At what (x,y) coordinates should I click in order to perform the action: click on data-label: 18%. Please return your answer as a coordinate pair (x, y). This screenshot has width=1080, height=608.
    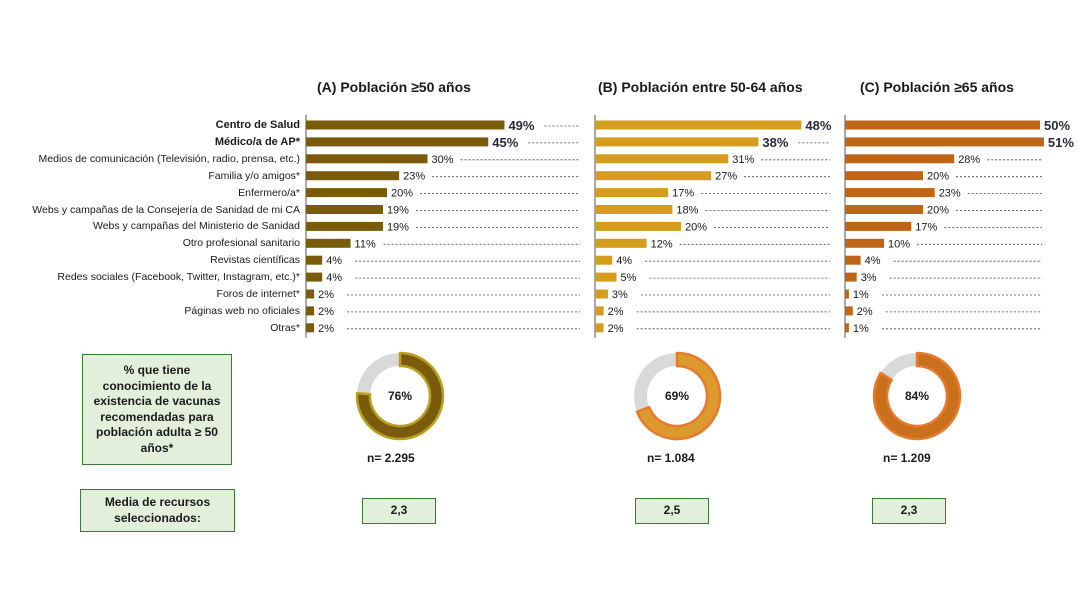
    Looking at the image, I should click on (687, 211).